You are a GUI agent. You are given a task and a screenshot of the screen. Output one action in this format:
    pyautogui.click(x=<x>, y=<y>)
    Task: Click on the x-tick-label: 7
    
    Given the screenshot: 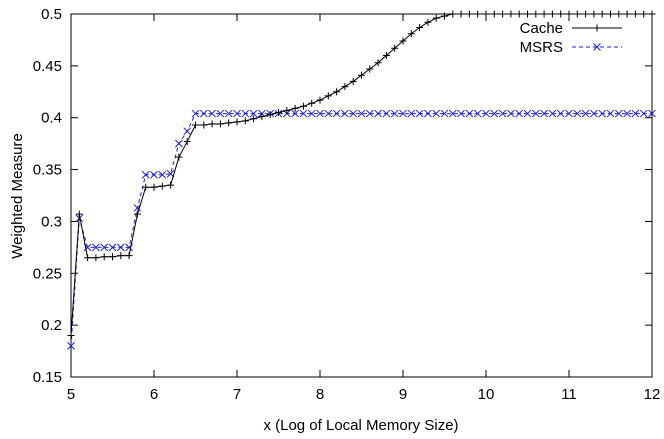 What is the action you would take?
    pyautogui.click(x=237, y=394)
    